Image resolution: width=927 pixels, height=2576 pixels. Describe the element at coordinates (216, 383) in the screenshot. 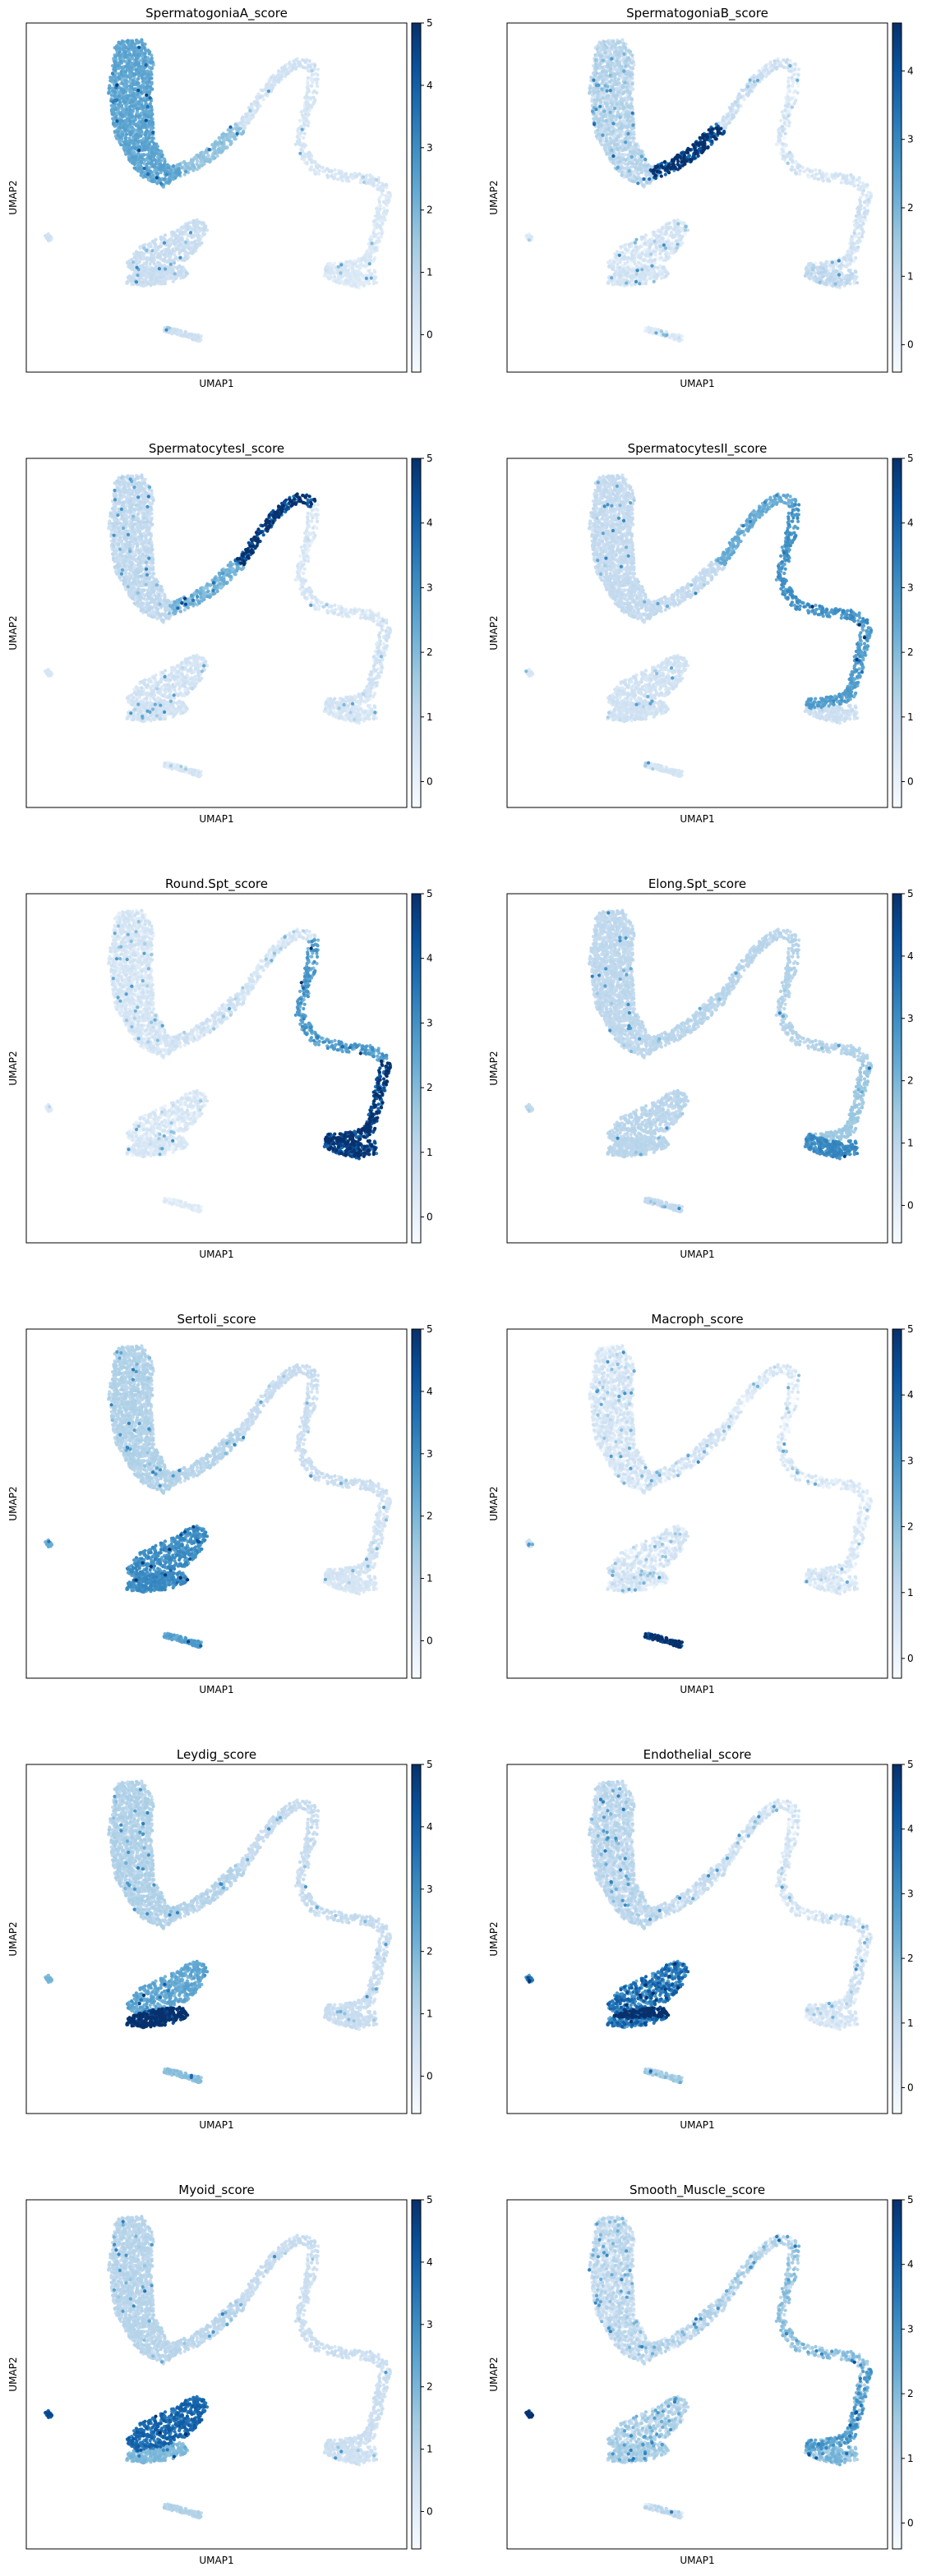

I see `x-axis-label: UMAP1` at that location.